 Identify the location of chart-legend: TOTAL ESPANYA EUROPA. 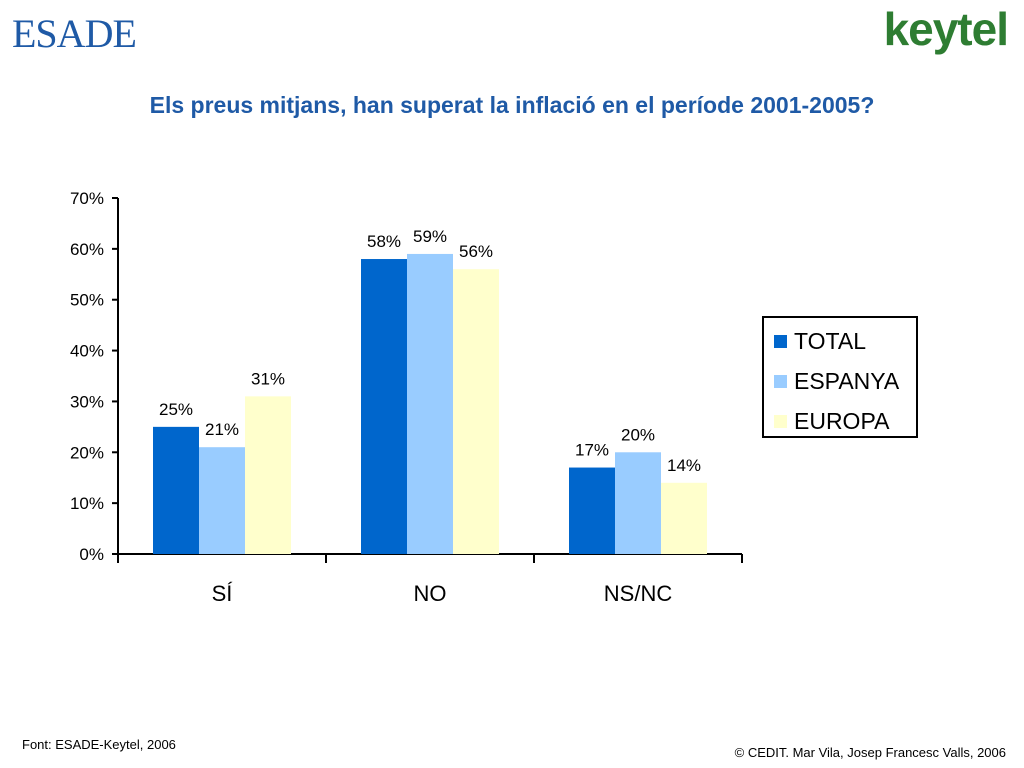
(840, 377).